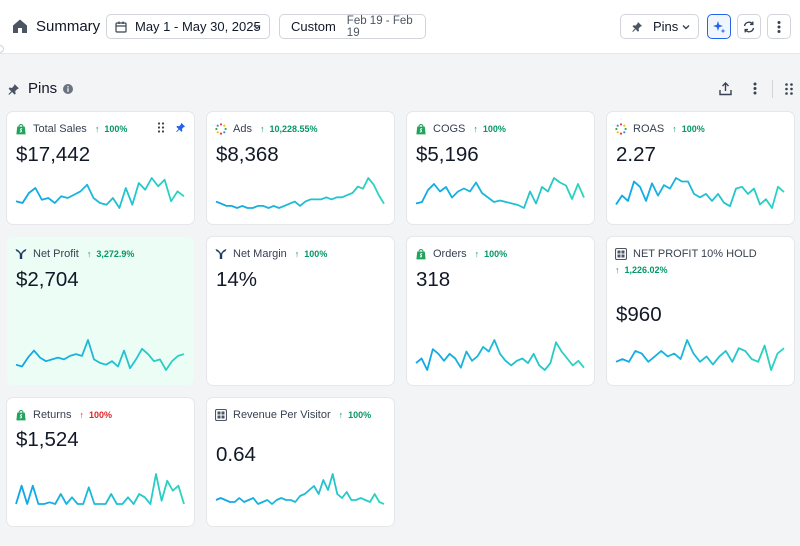 The width and height of the screenshot is (800, 546). I want to click on metric-card-rpv: Revenue Per Visitor ↑ 100% 0.64, so click(300, 462).